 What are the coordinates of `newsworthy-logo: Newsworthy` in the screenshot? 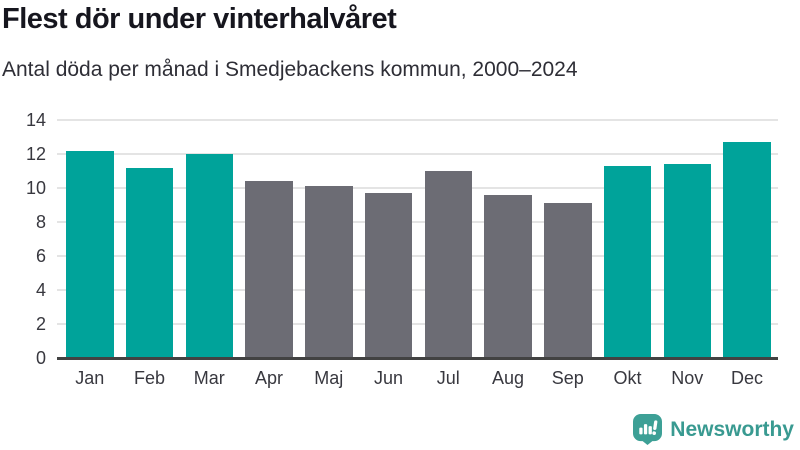 It's located at (713, 429).